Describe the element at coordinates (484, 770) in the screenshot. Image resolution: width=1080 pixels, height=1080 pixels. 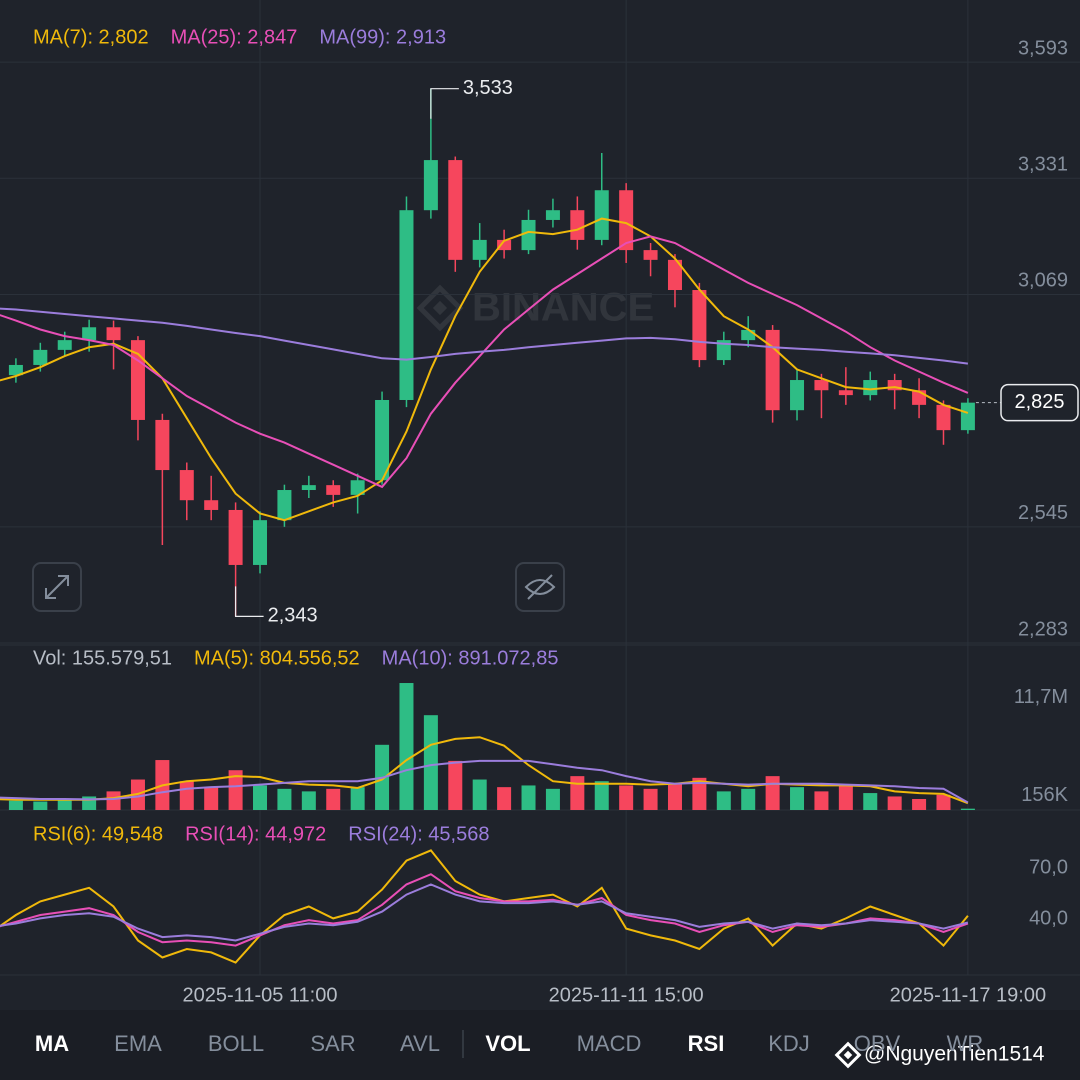
I see `volume-ma-line` at that location.